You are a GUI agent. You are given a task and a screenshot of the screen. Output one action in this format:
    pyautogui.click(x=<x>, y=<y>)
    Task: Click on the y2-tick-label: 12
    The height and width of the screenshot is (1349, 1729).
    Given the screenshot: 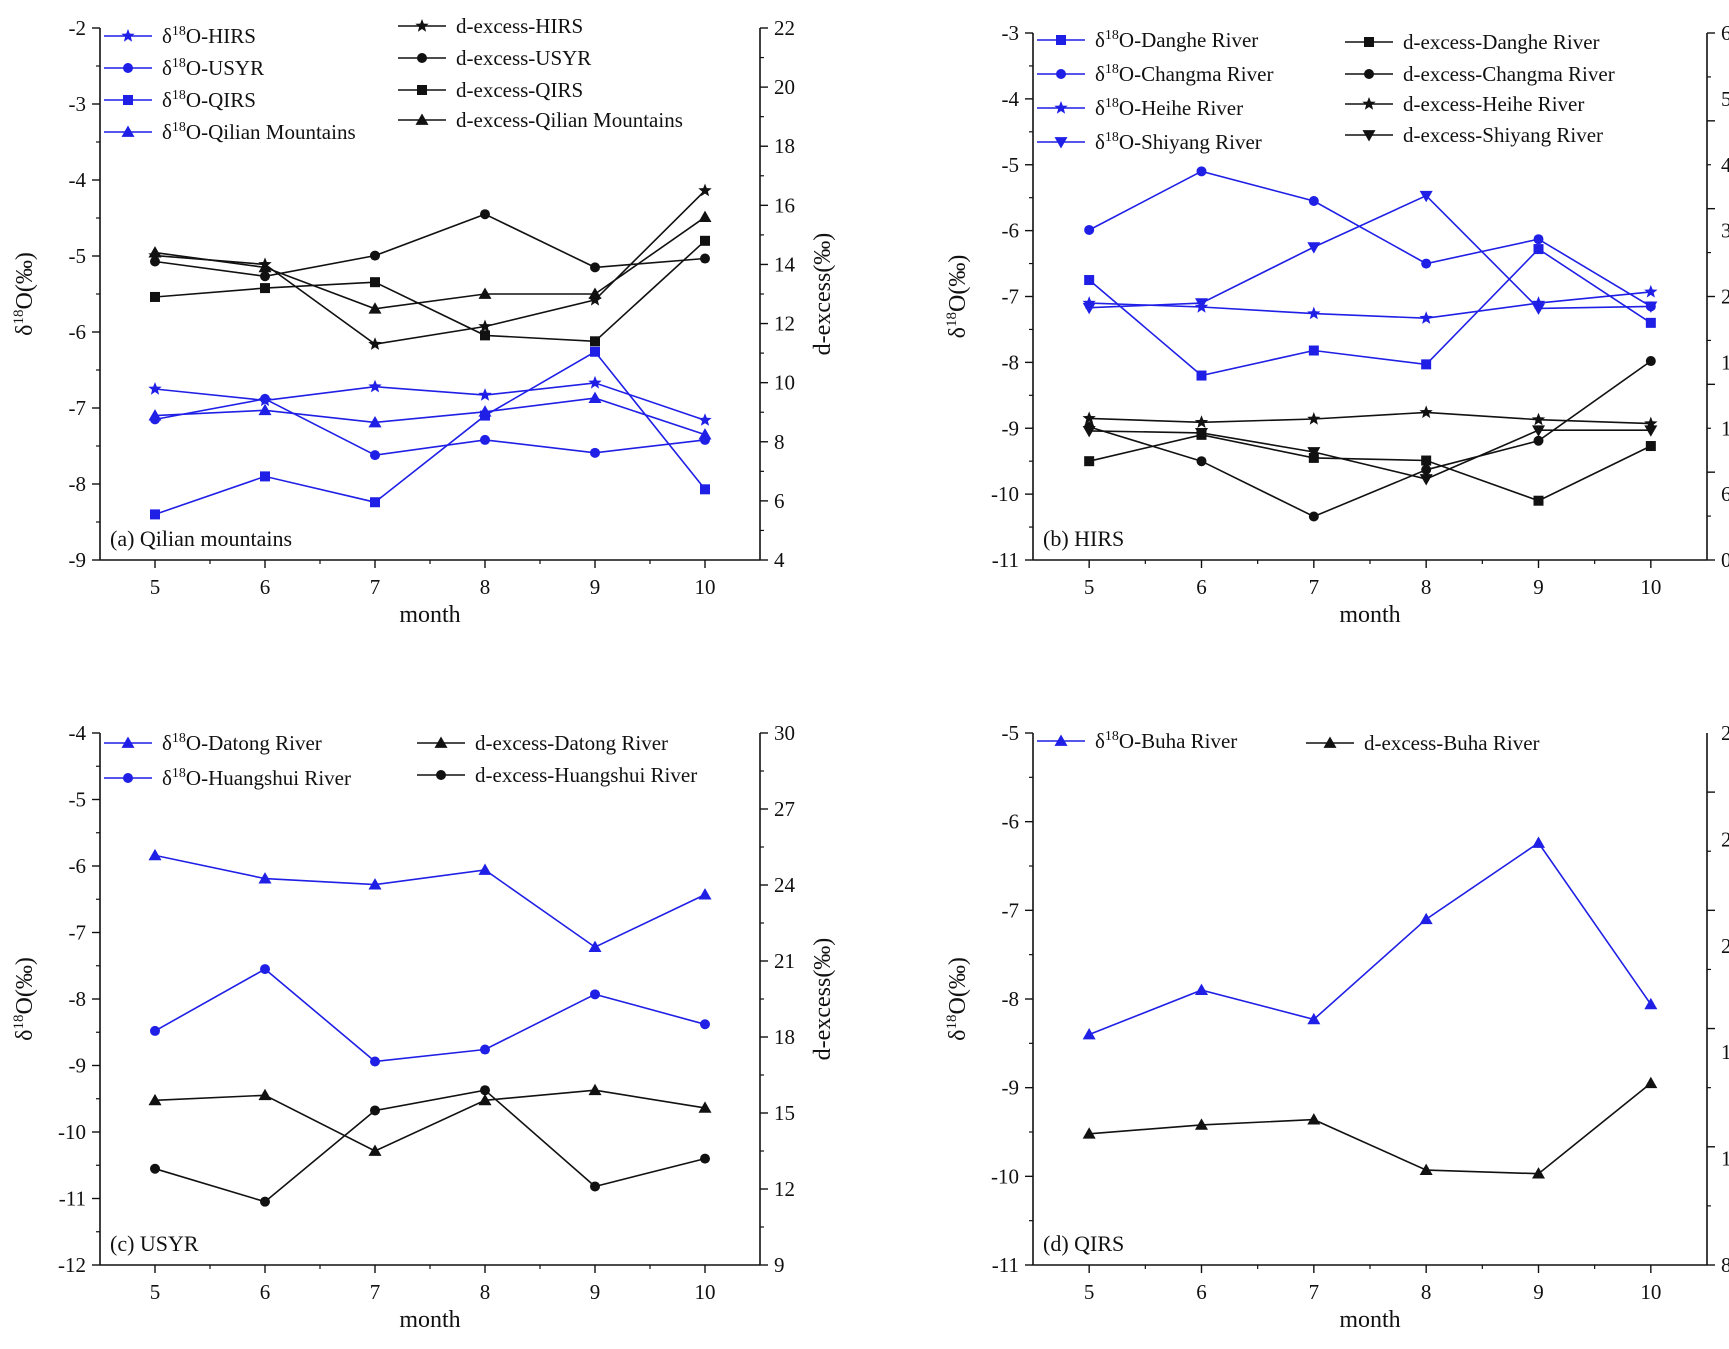 What is the action you would take?
    pyautogui.click(x=784, y=1189)
    